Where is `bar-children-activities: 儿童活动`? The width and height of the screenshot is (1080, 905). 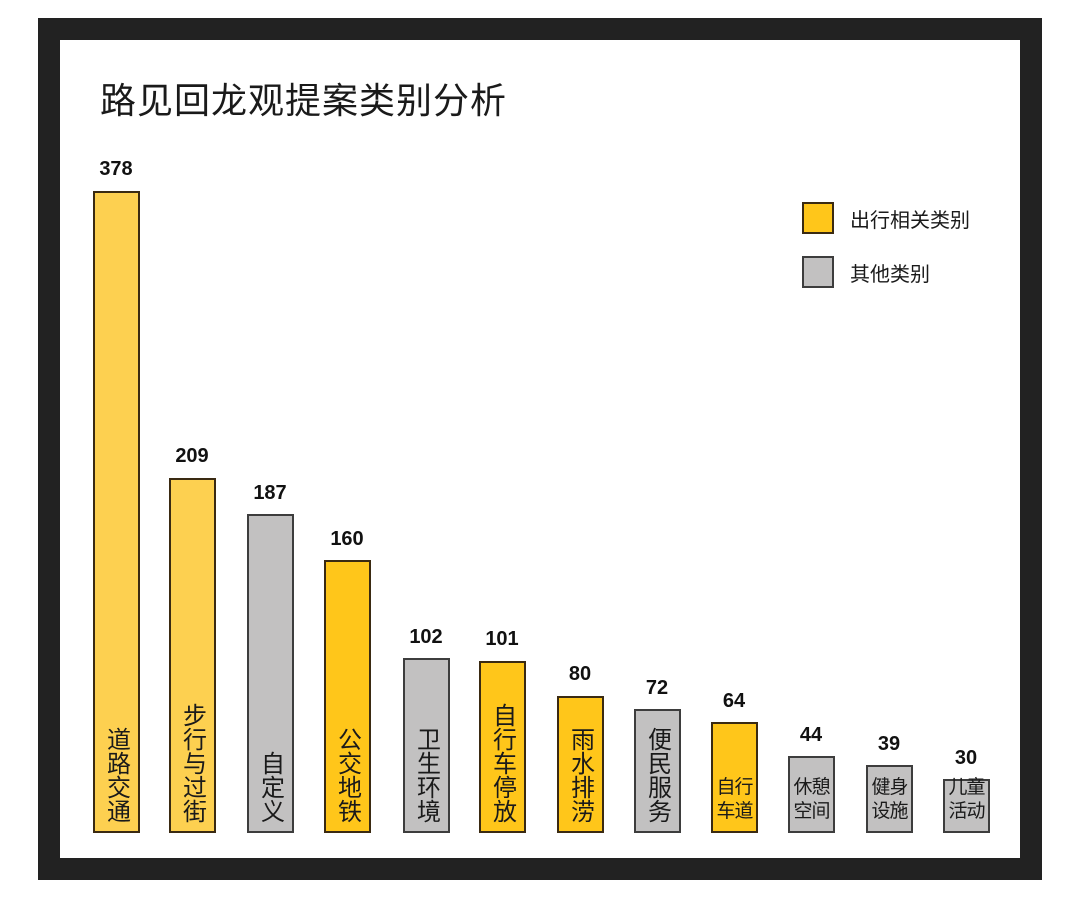 bar-children-activities: 儿童活动 is located at coordinates (966, 804).